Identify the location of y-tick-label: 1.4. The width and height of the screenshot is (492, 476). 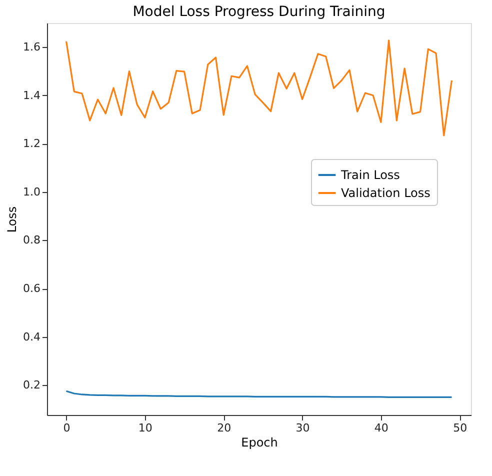
(31, 95).